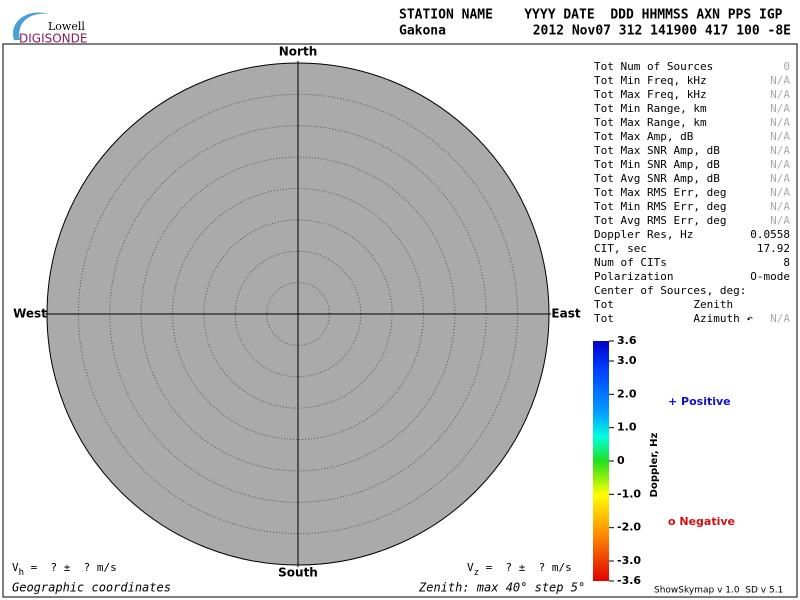  What do you see at coordinates (770, 234) in the screenshot?
I see `stat-value: 0.0558` at bounding box center [770, 234].